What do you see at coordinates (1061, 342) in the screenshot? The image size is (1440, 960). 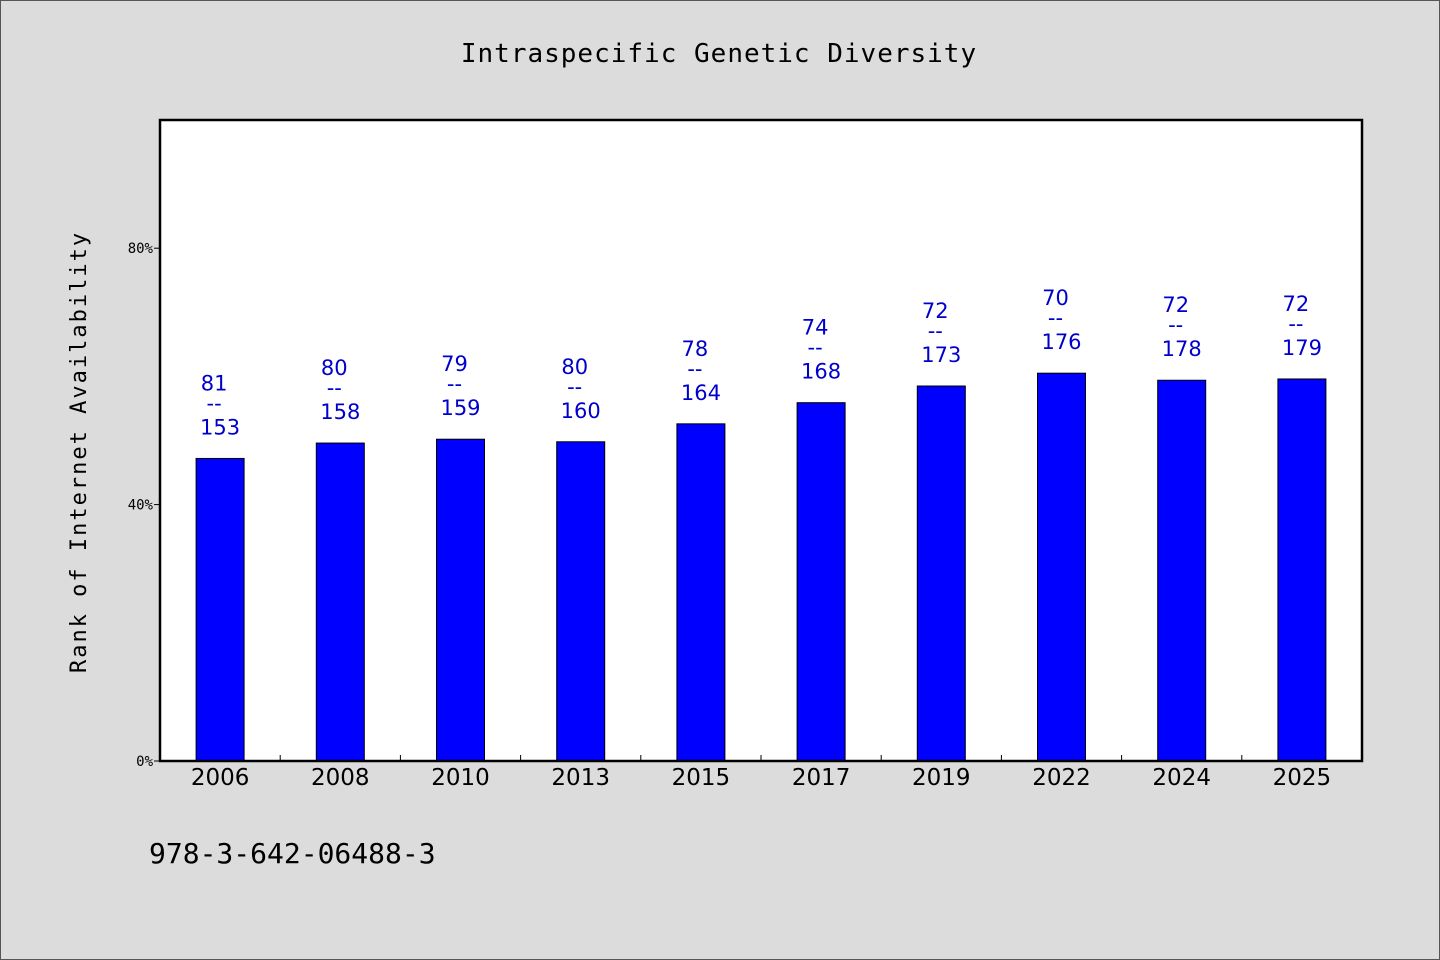 I see `data-label-bottom: 176` at bounding box center [1061, 342].